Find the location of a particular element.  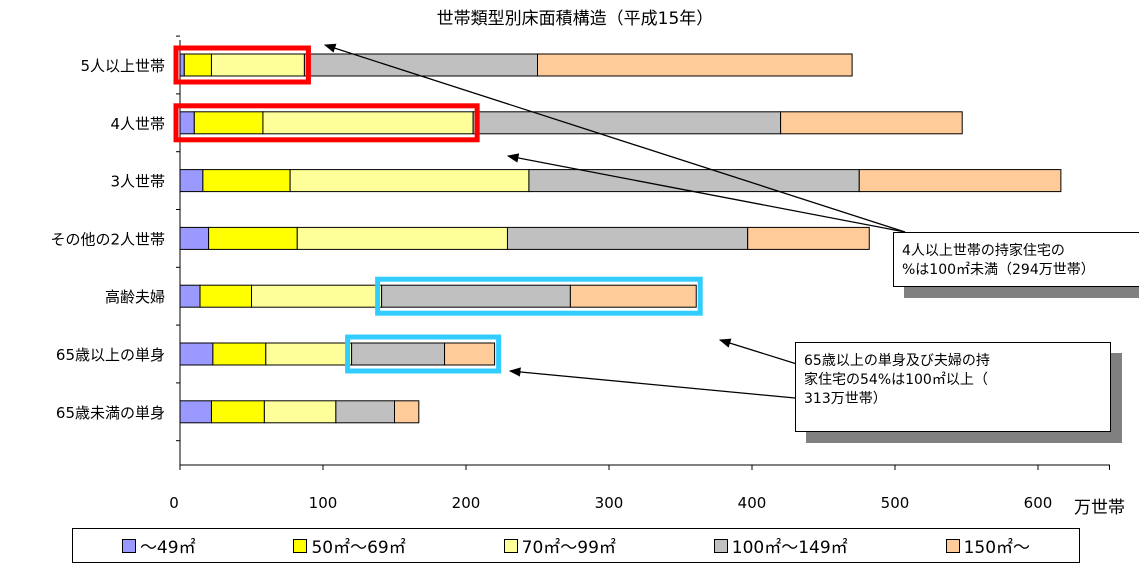

x-tick-label: 0 is located at coordinates (174, 503).